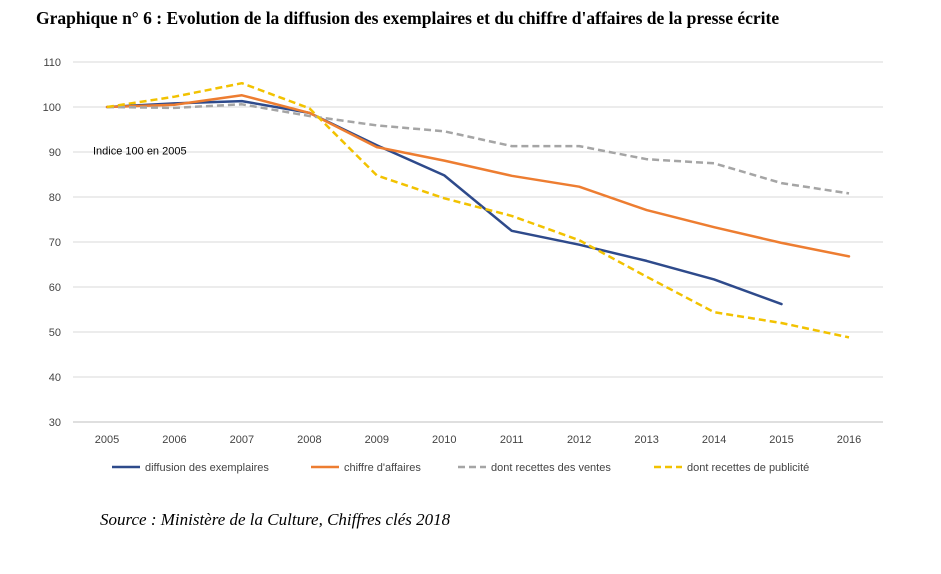 Image resolution: width=941 pixels, height=574 pixels. I want to click on legend-label: dont recettes de publicité, so click(748, 468).